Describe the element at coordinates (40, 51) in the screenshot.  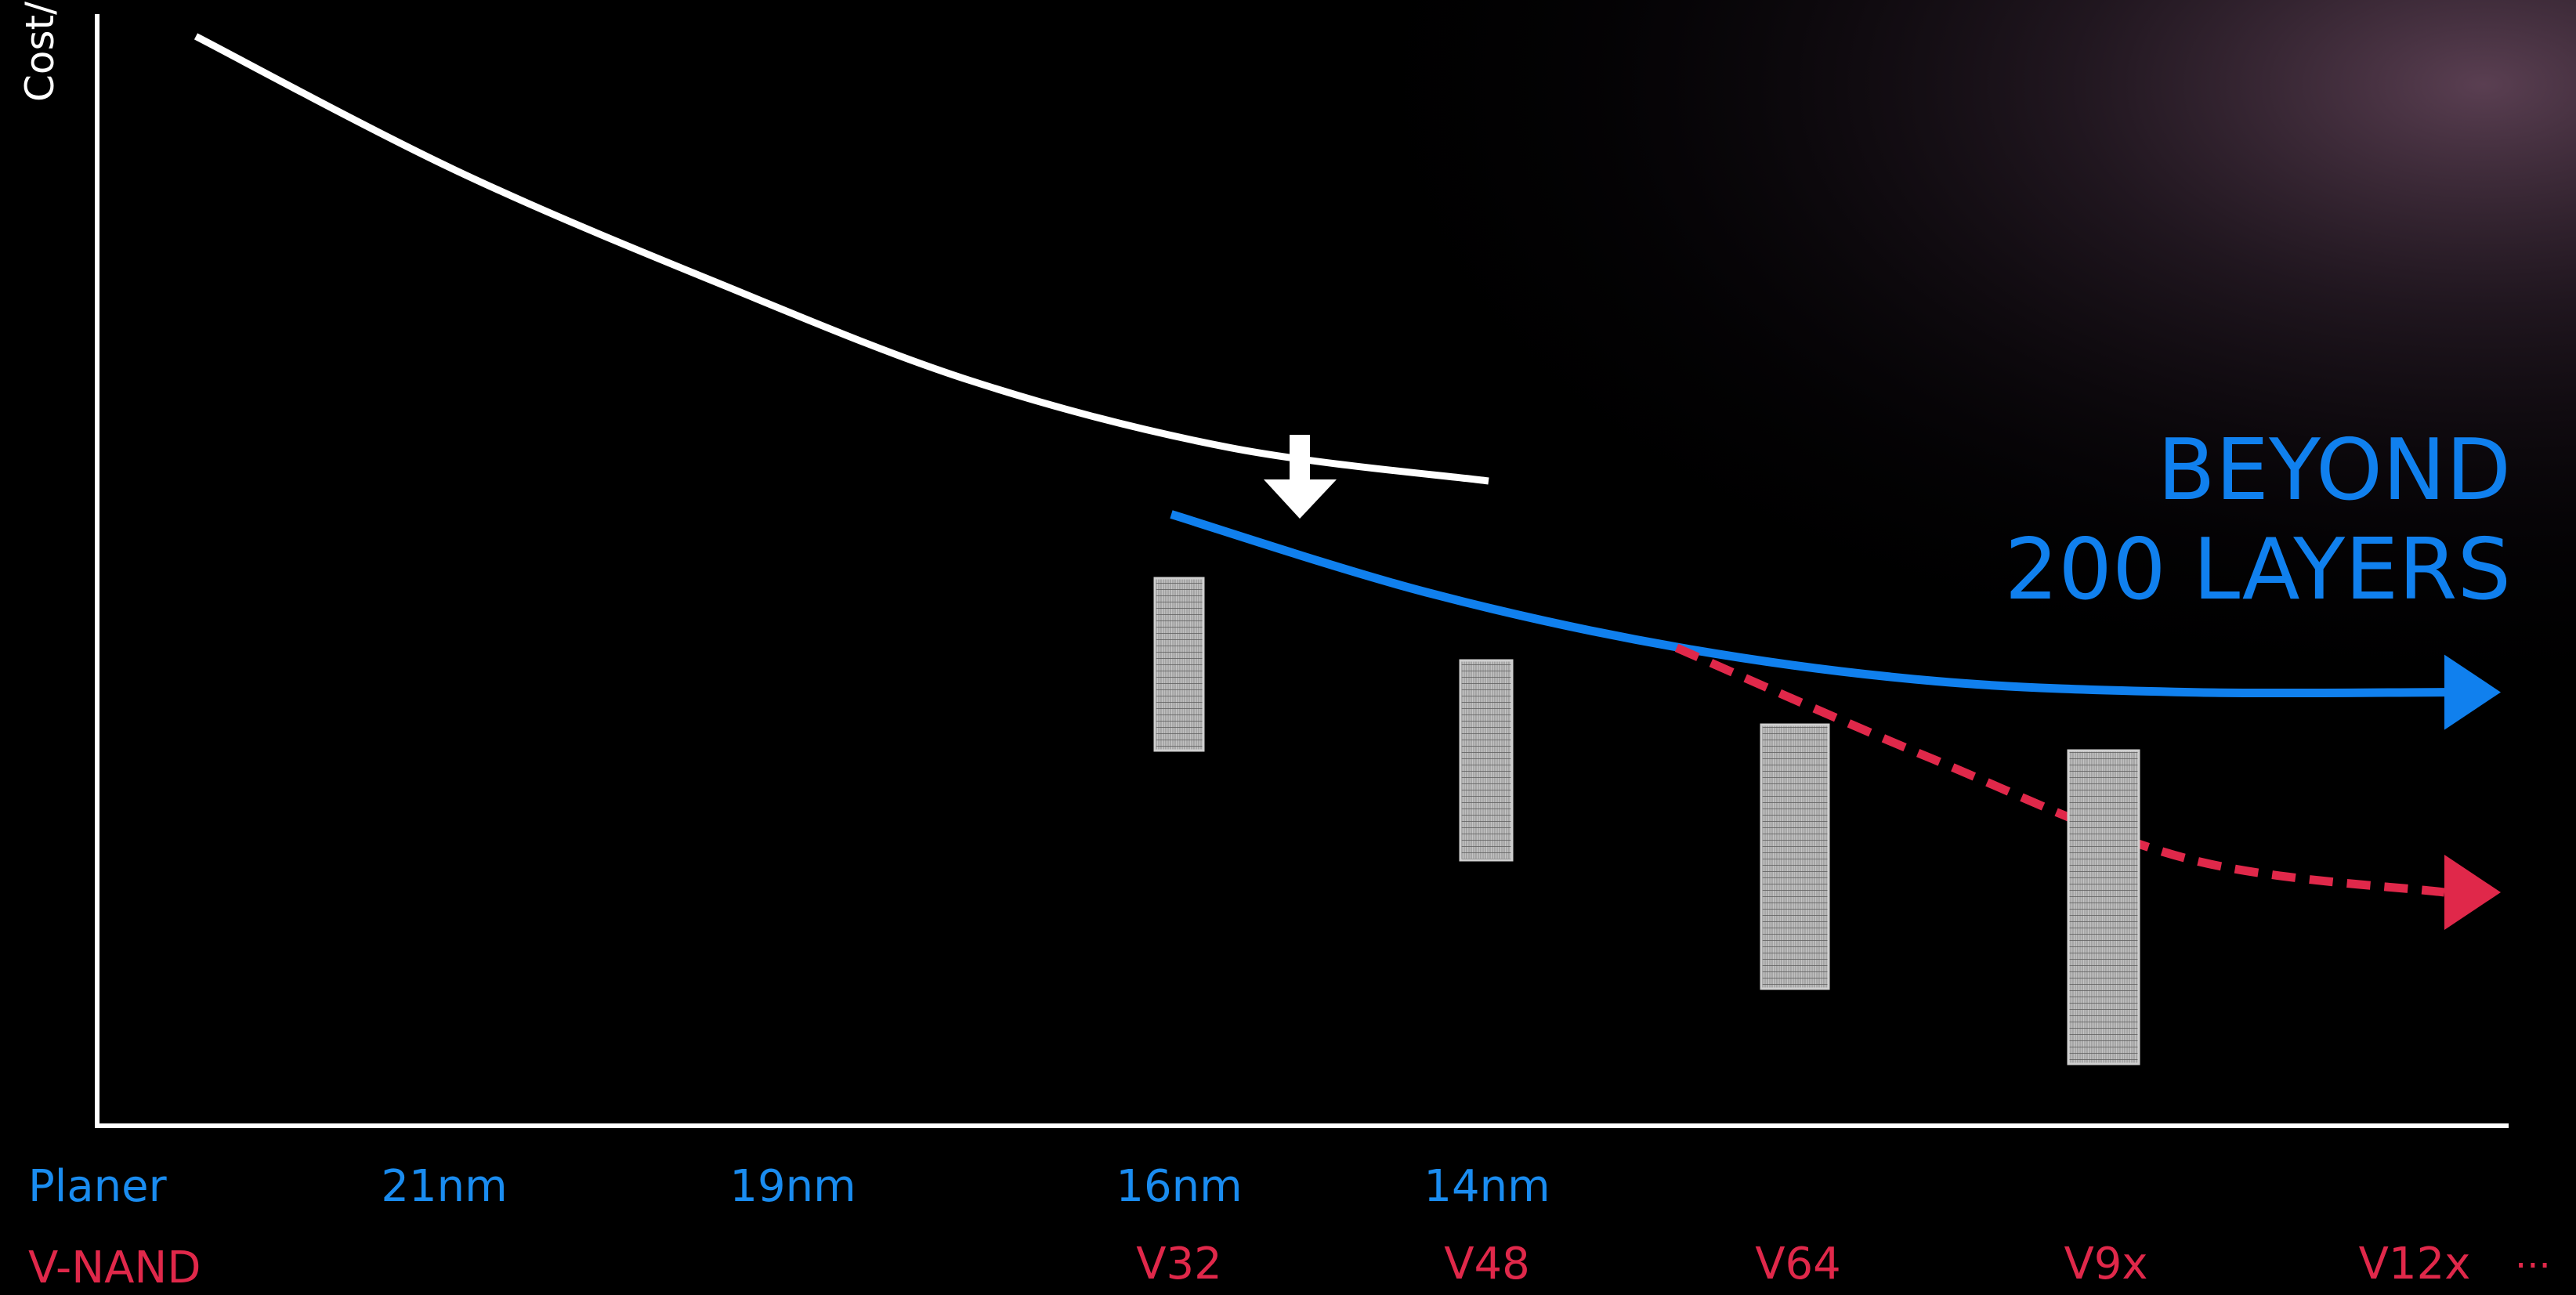
I see `y-axis-label: Cost/Gb` at that location.